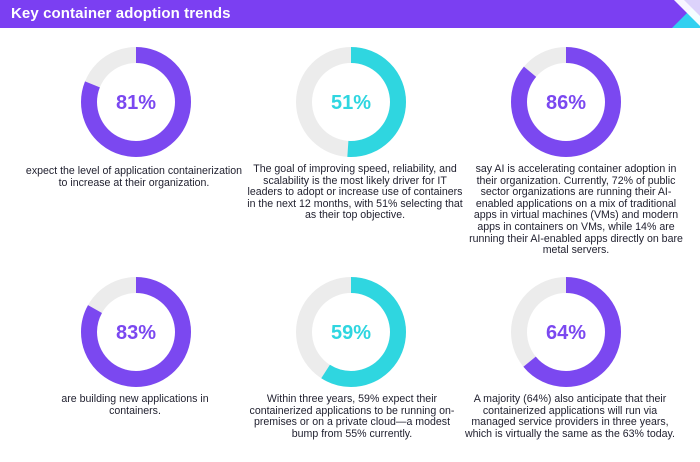 This screenshot has height=462, width=700. I want to click on donut-chart-2: 51%, so click(351, 102).